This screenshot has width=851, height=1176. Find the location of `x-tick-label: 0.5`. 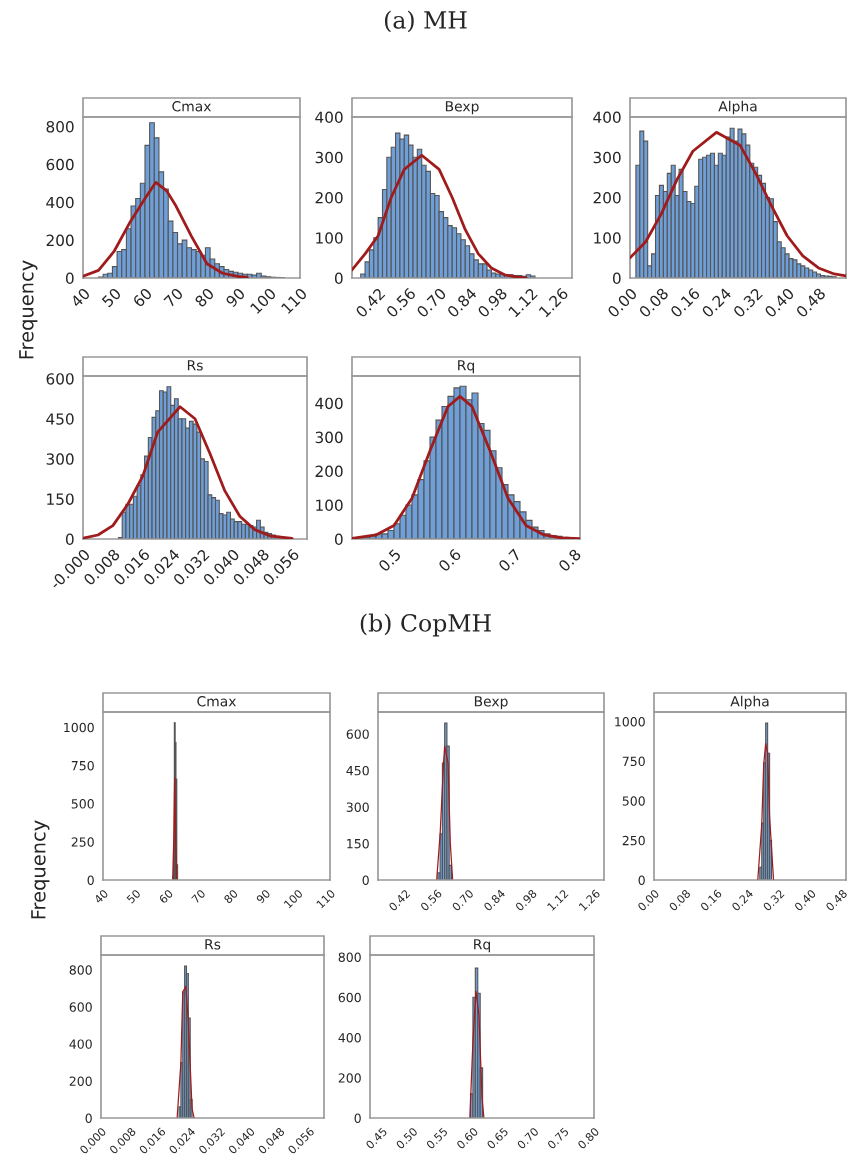

x-tick-label: 0.5 is located at coordinates (389, 560).